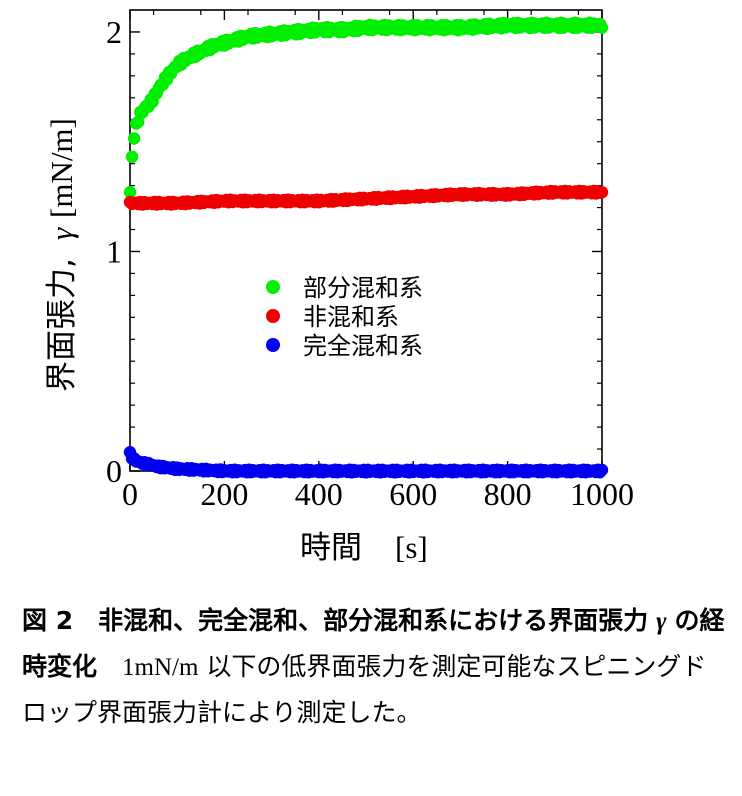 This screenshot has height=796, width=742. I want to click on caption-body-lead: 1mN/m, so click(160, 667).